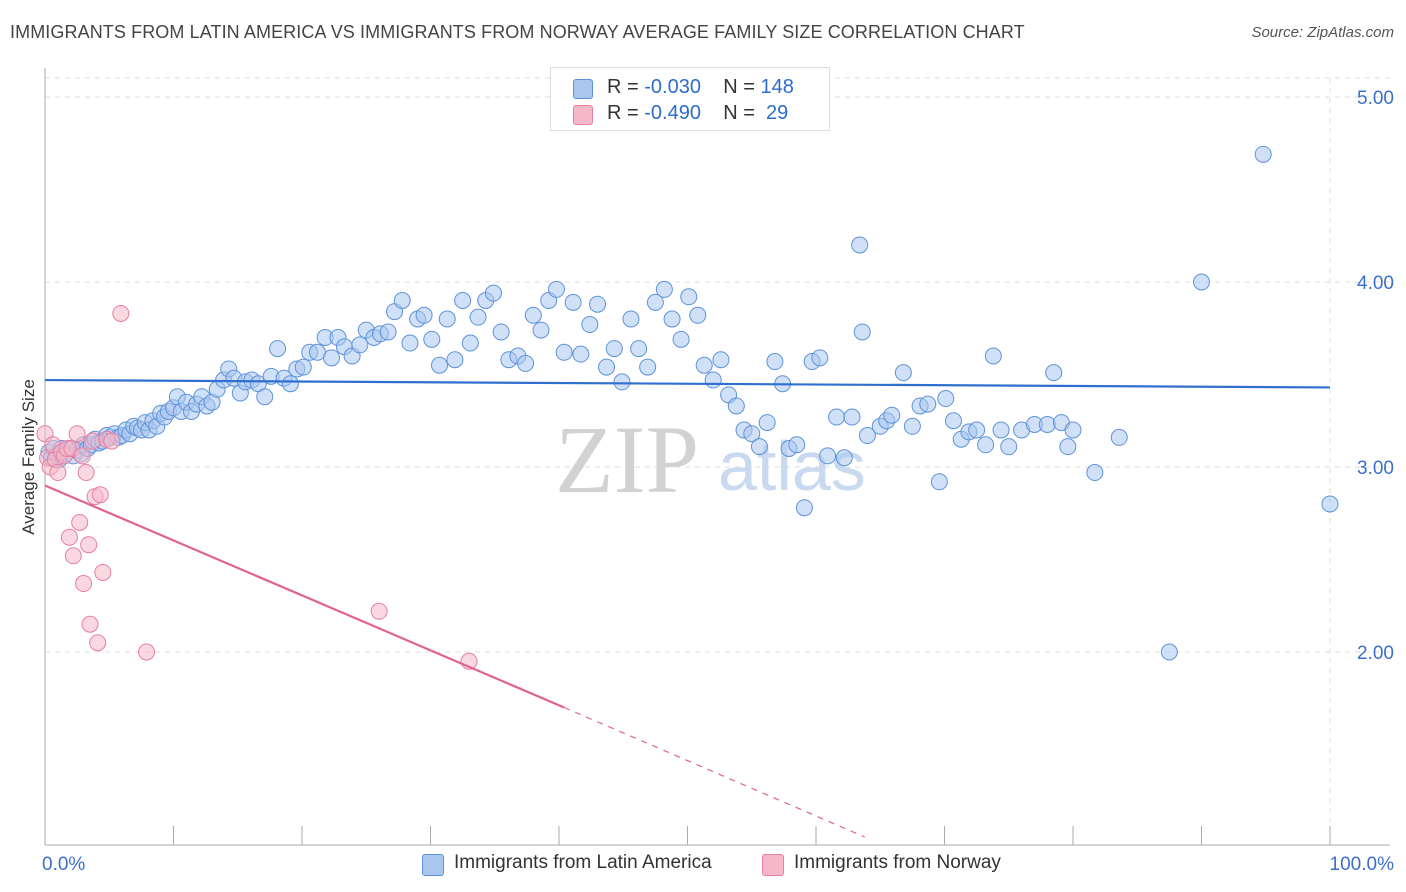  Describe the element at coordinates (710, 459) in the screenshot. I see `watermark: ZIP atlas` at that location.